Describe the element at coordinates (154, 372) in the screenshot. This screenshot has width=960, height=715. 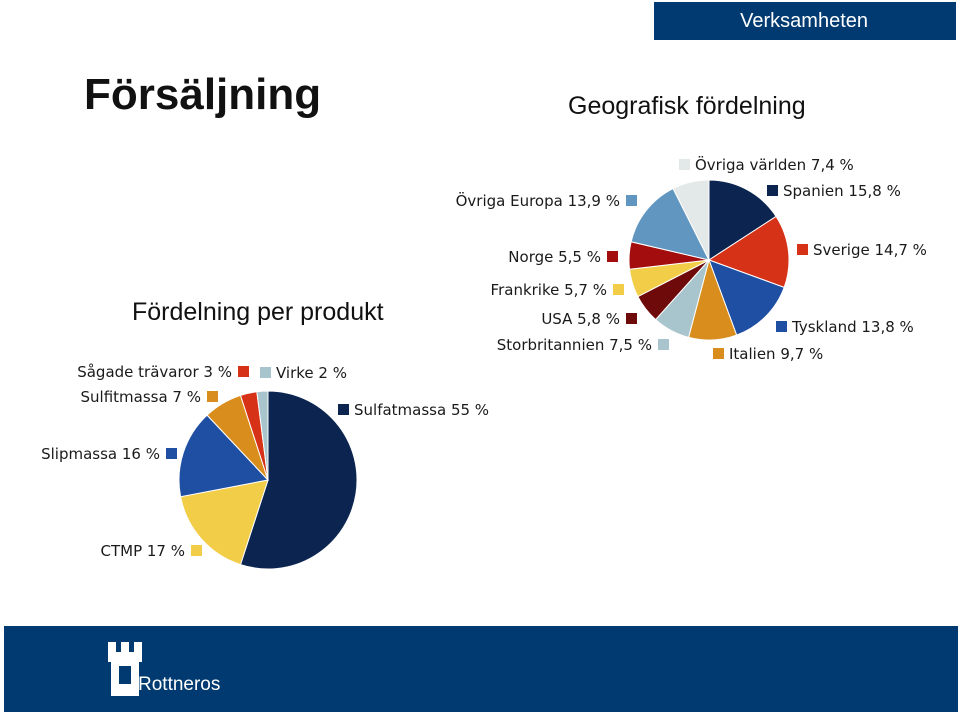
I see `pie-label-sagade-travaror: Sågade trävaror 3 %` at that location.